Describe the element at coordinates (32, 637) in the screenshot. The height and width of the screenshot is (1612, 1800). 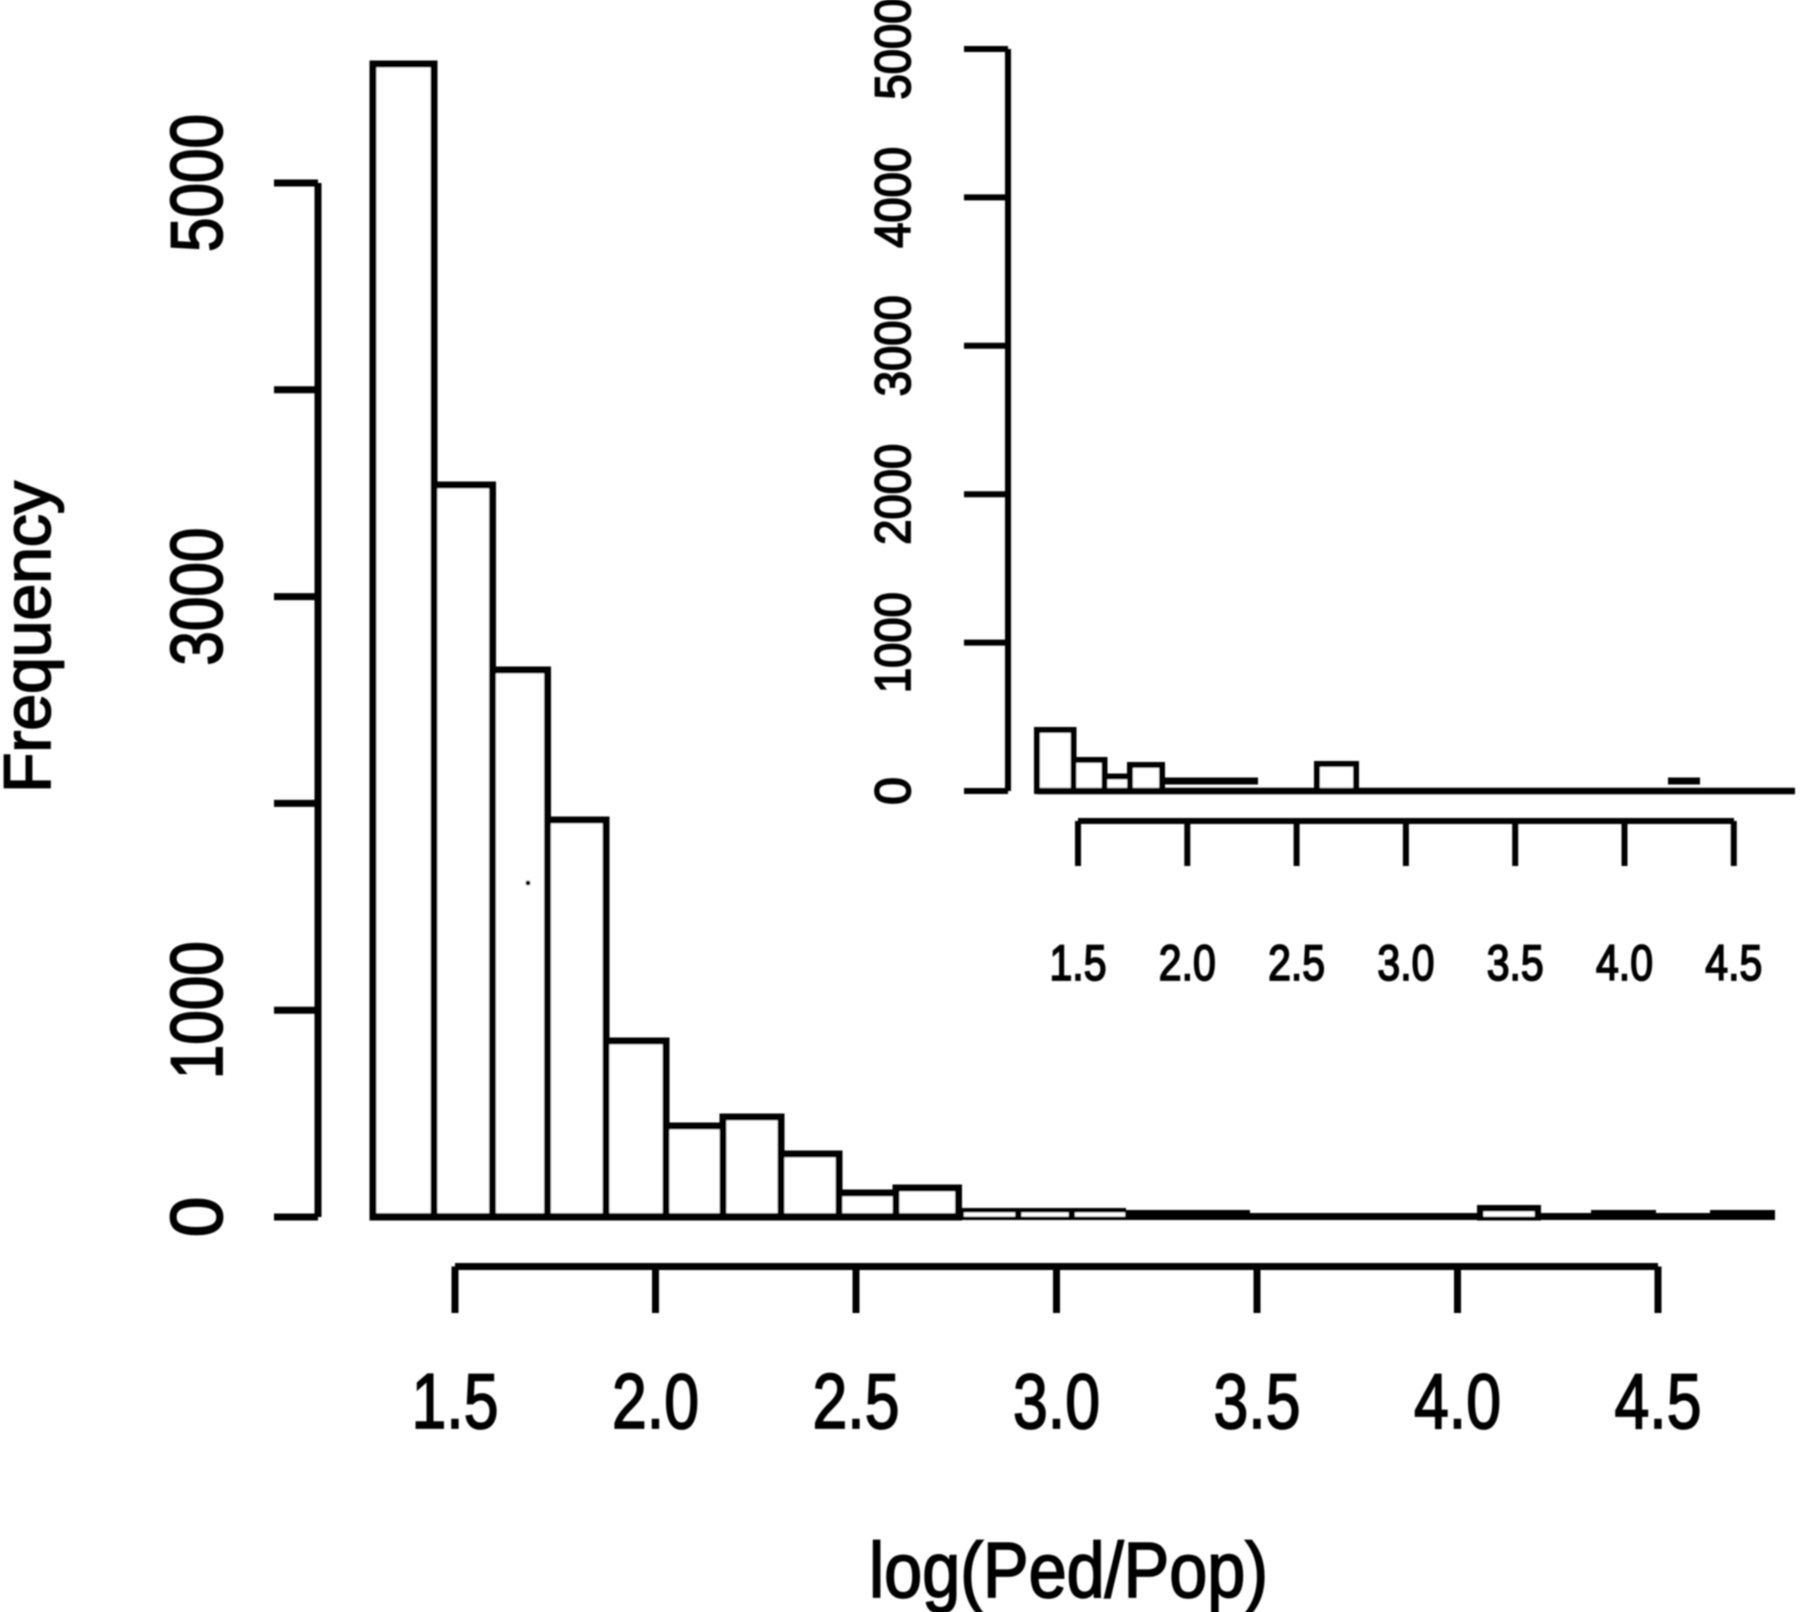
I see `svg-text: Frequency` at that location.